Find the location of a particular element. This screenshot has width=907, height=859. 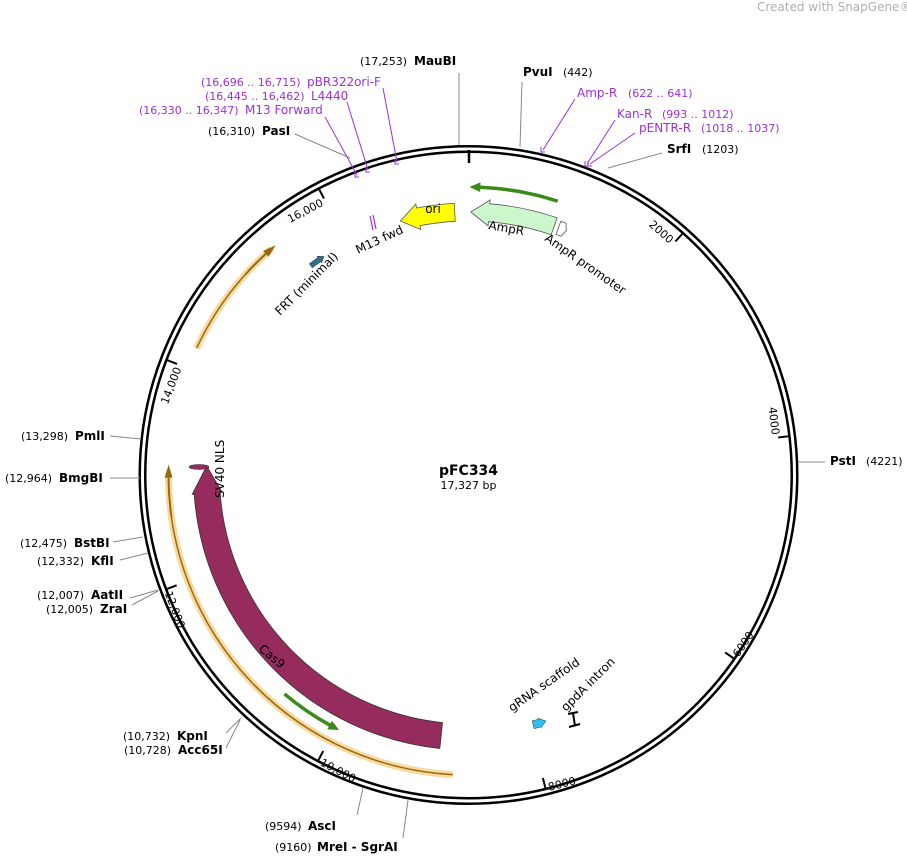

ruler-label: 12,000 is located at coordinates (175, 610).